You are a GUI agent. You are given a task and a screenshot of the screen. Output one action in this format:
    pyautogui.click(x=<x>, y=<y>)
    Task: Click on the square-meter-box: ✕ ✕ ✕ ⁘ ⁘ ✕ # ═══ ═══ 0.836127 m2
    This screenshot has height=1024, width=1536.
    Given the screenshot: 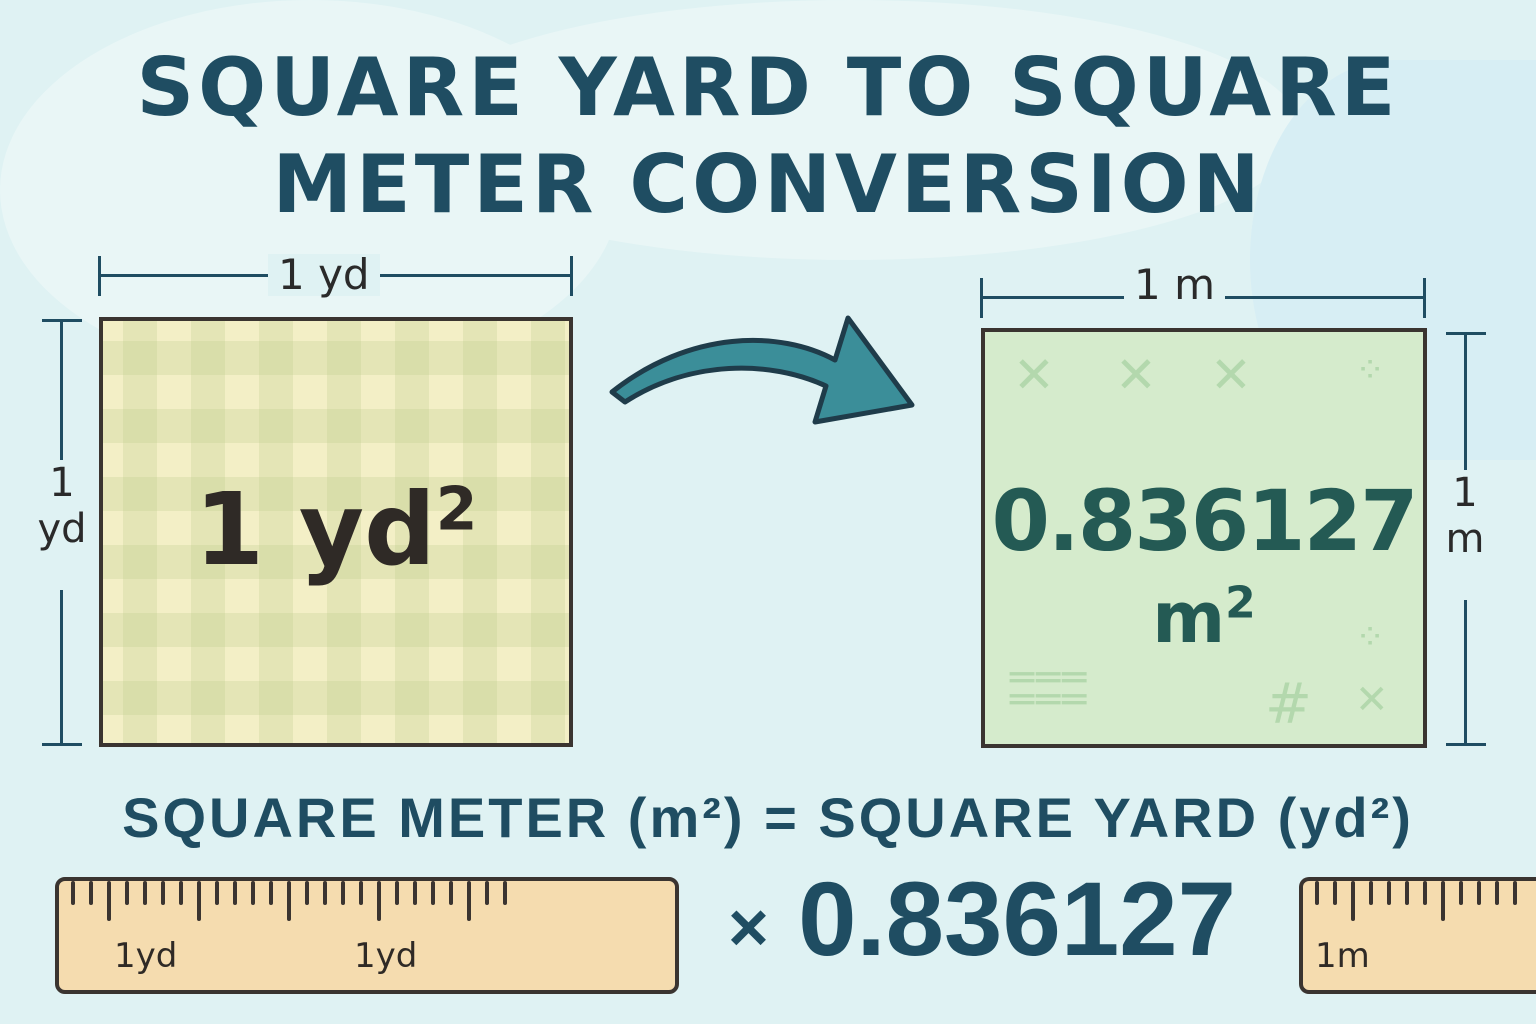 What is the action you would take?
    pyautogui.click(x=1204, y=538)
    